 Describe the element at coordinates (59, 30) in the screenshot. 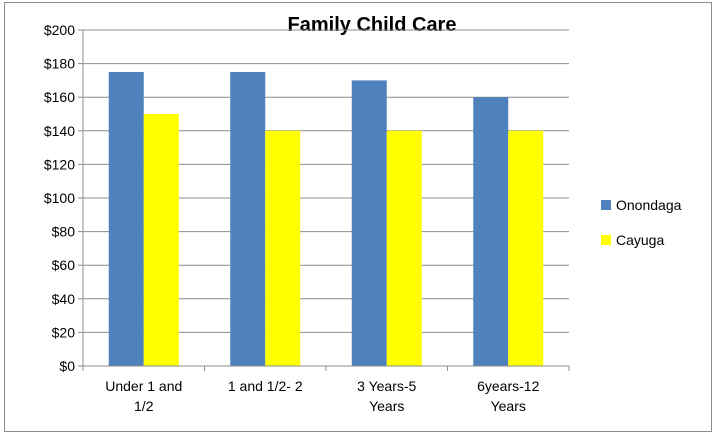

I see `y-tick-label: $200` at that location.